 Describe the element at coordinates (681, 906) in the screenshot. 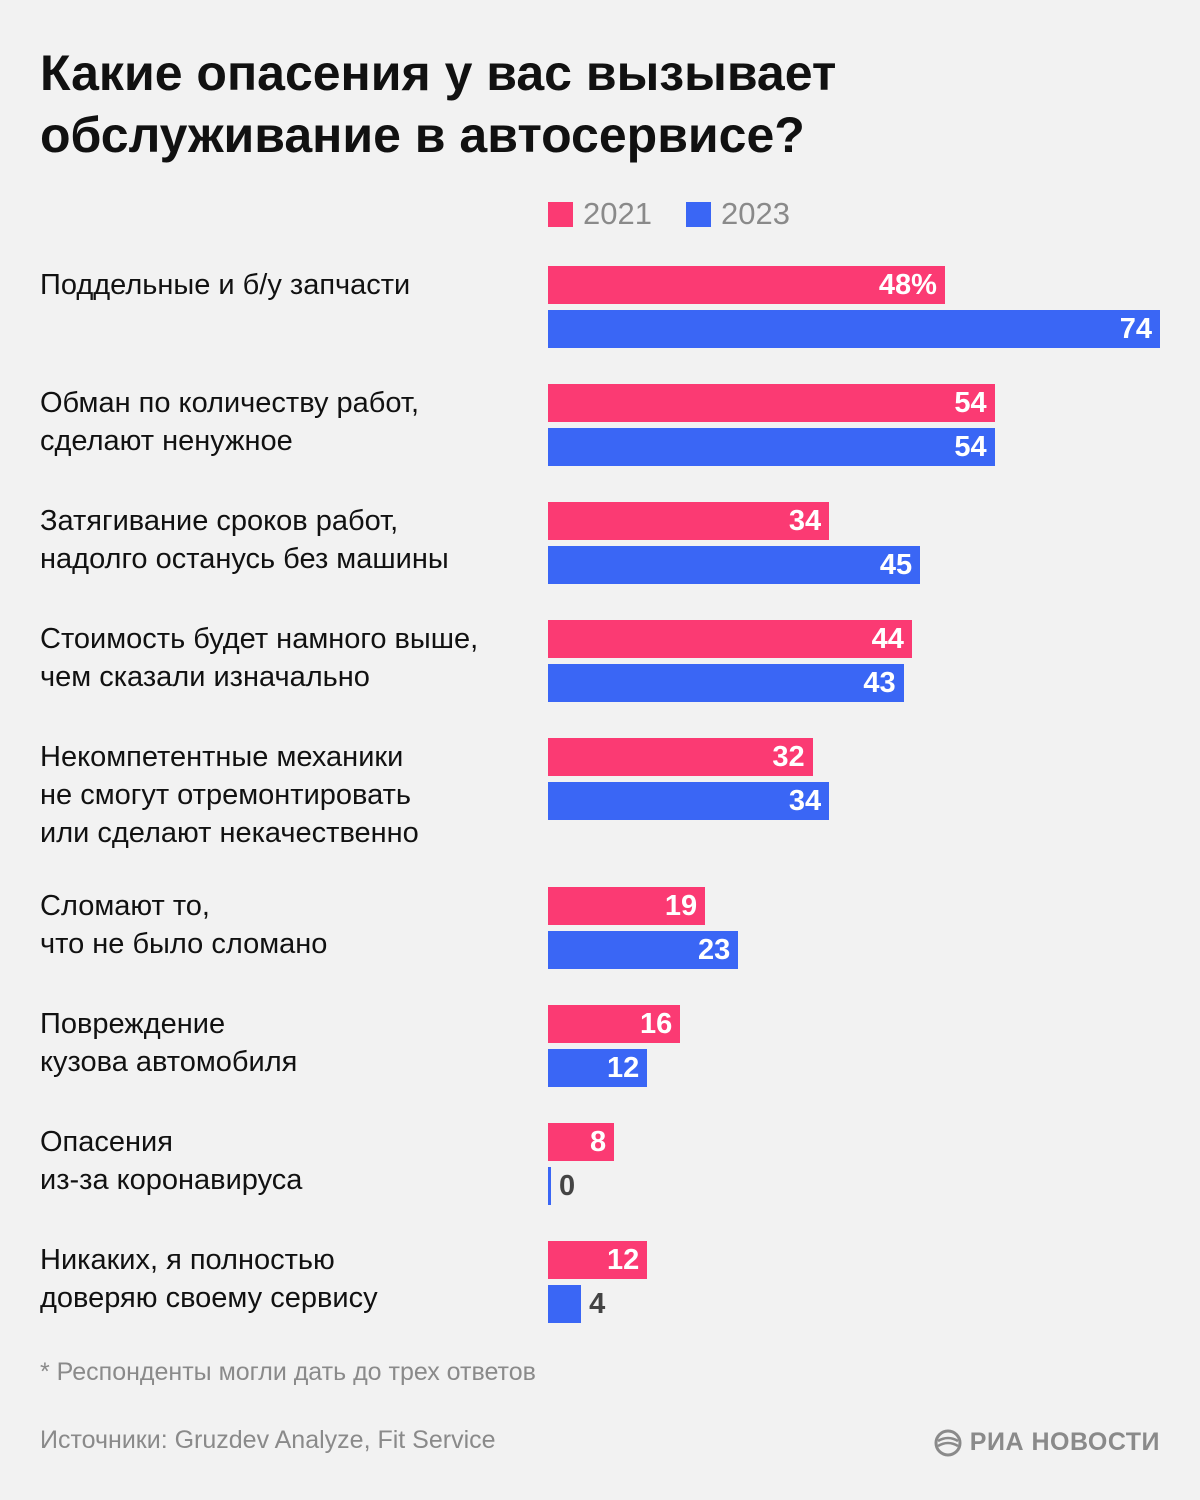

I see `bar-value-label: 19` at that location.